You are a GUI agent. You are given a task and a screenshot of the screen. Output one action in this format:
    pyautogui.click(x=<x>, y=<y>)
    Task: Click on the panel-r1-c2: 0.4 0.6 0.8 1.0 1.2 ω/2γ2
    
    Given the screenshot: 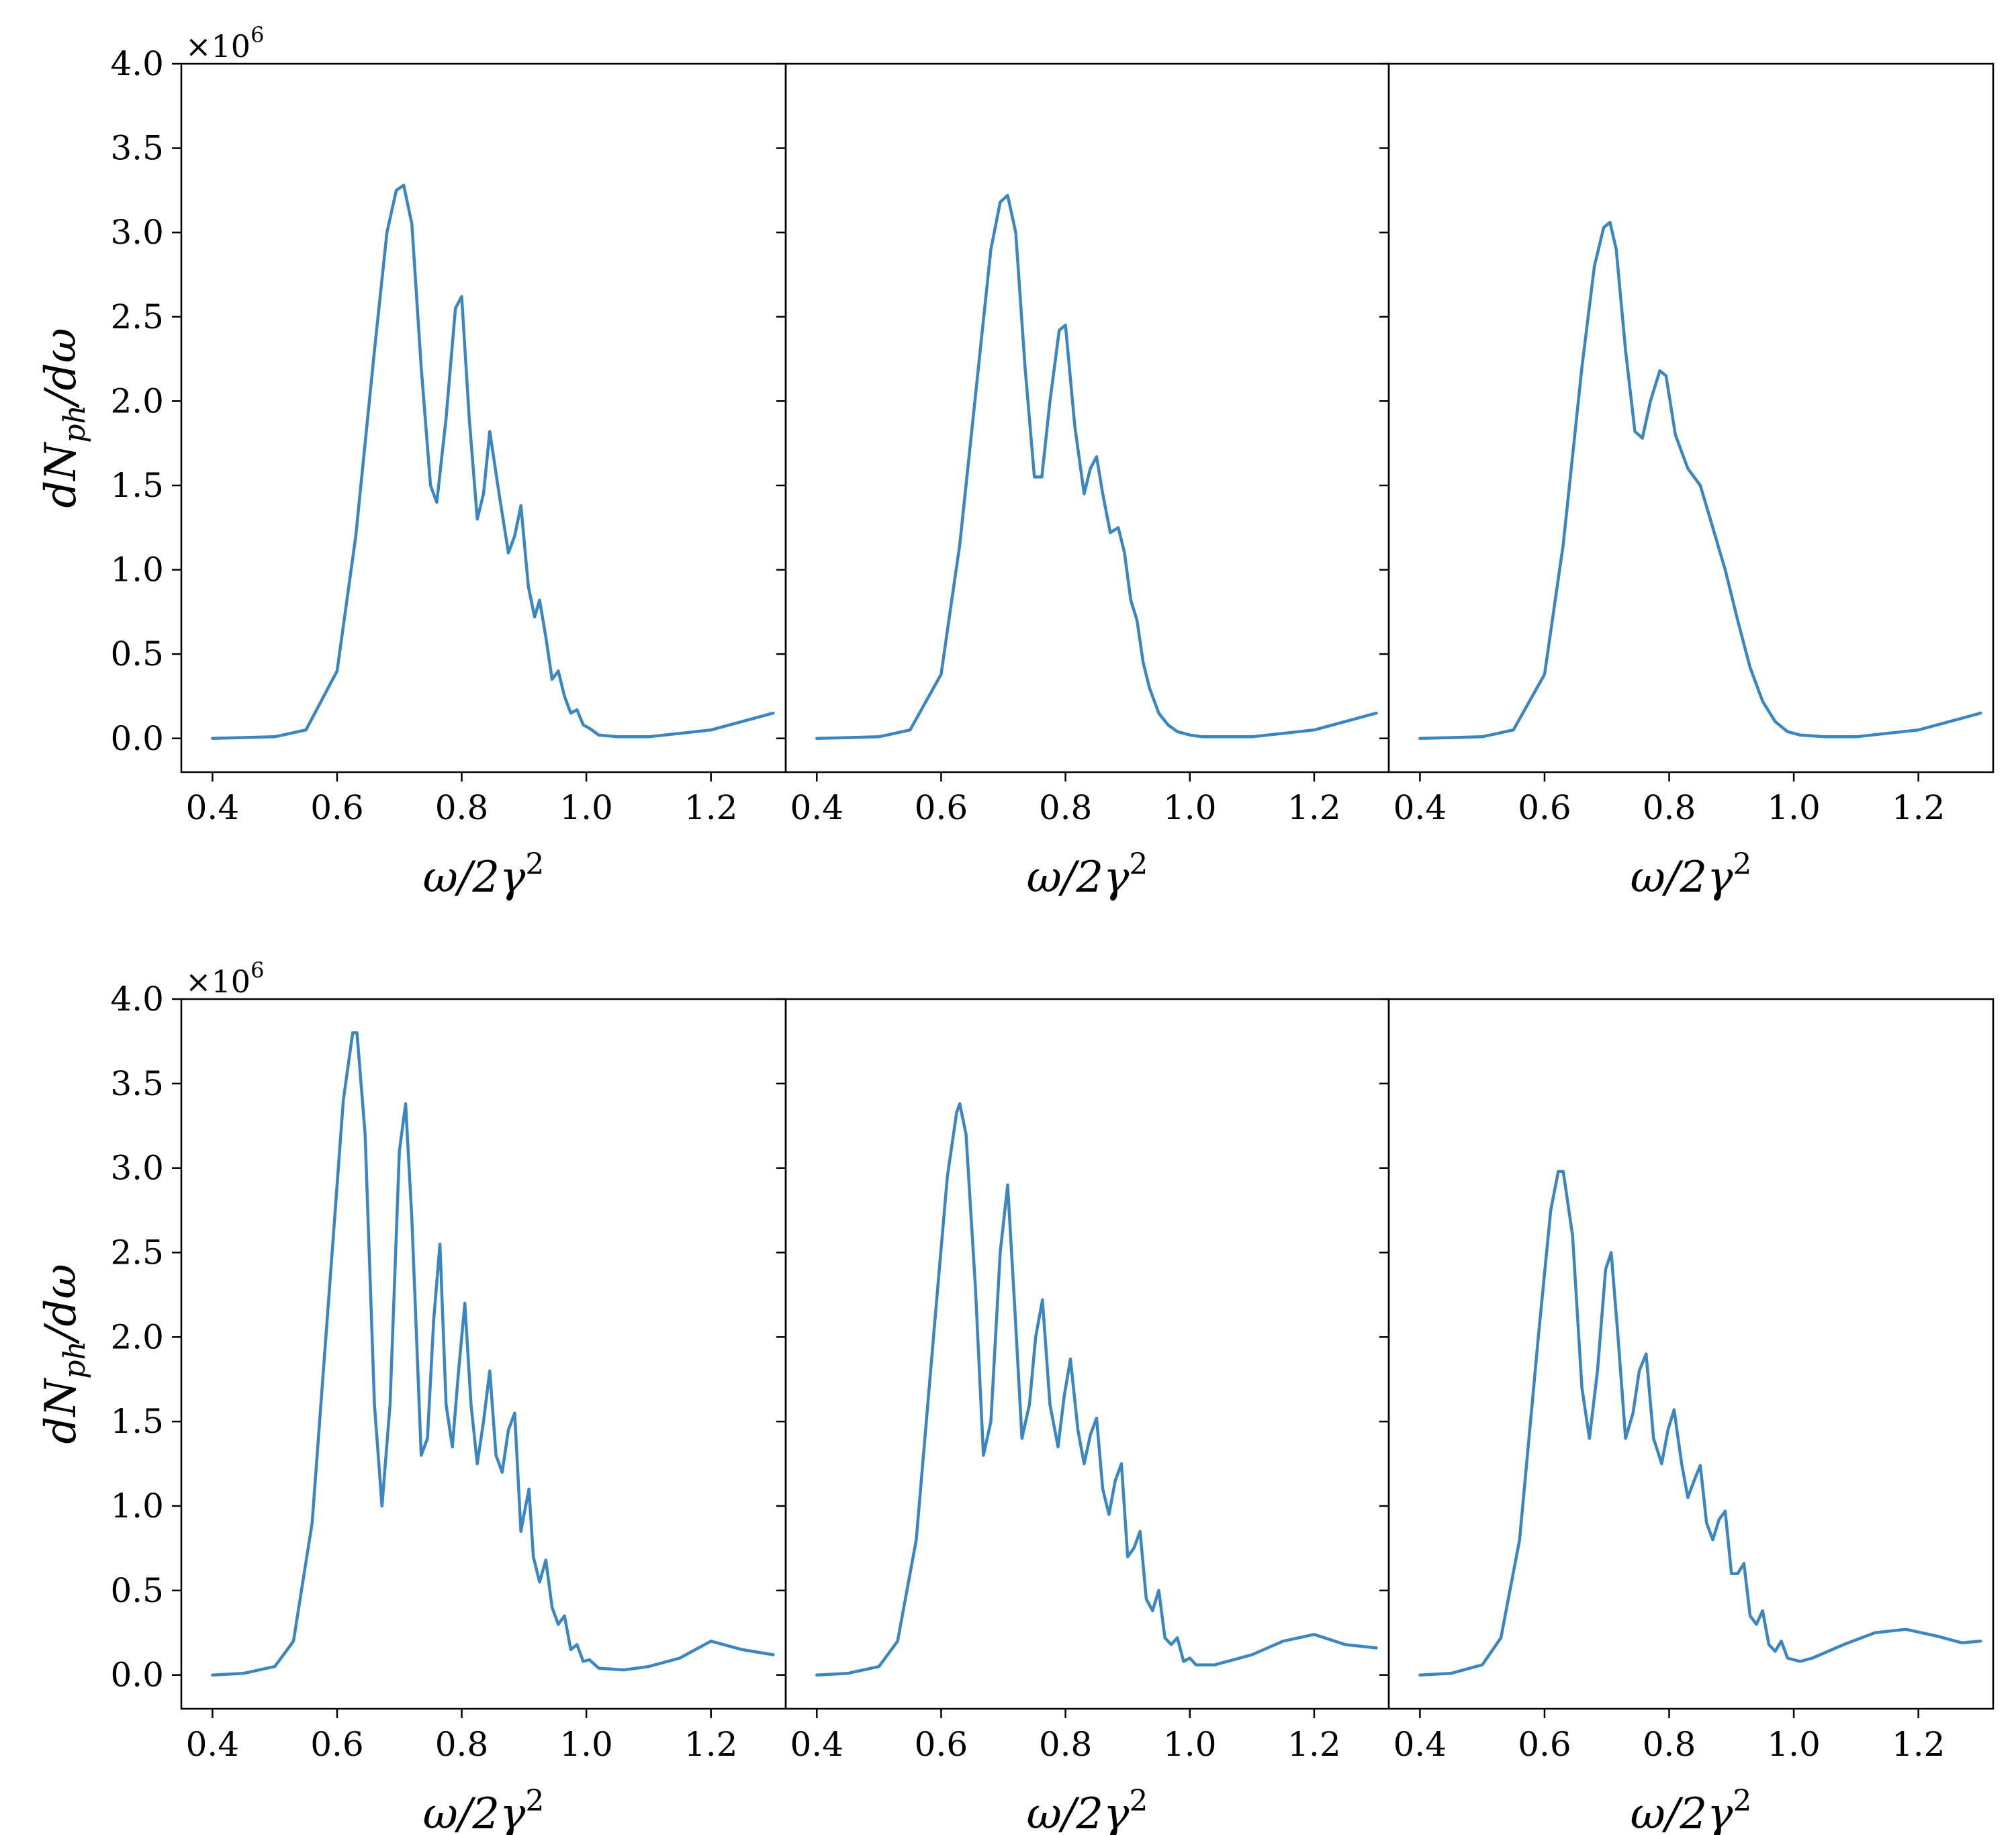 What is the action you would take?
    pyautogui.click(x=1083, y=482)
    